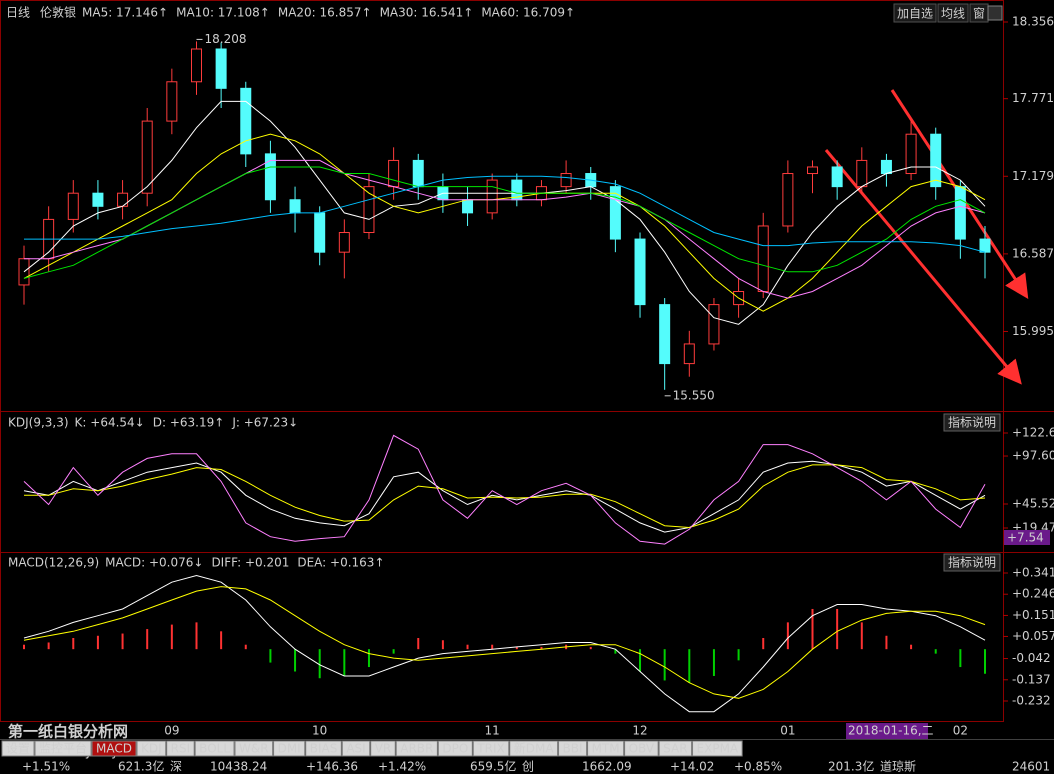 Image resolution: width=1054 pixels, height=774 pixels. I want to click on legend-label: D: +63.19↑, so click(189, 423).